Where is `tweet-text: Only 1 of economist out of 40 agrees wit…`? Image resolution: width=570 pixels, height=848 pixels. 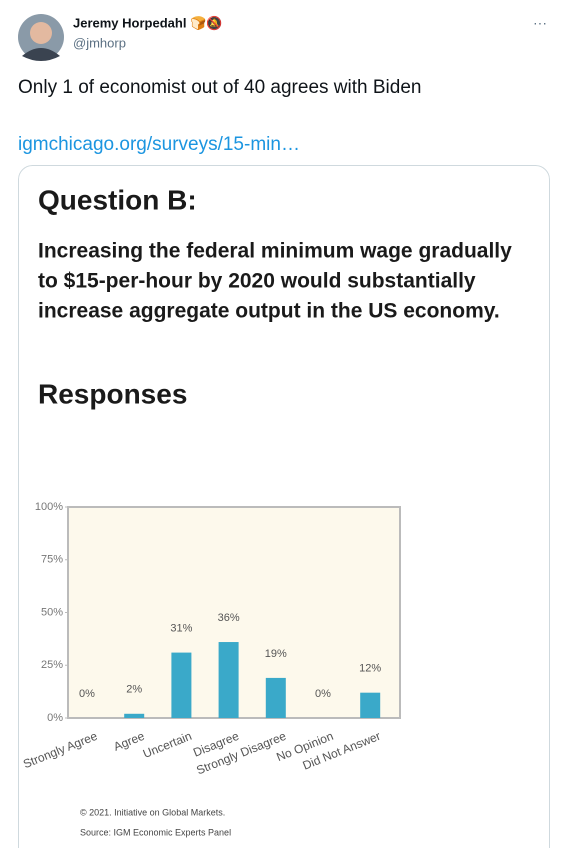 tweet-text: Only 1 of economist out of 40 agrees wit… is located at coordinates (219, 87).